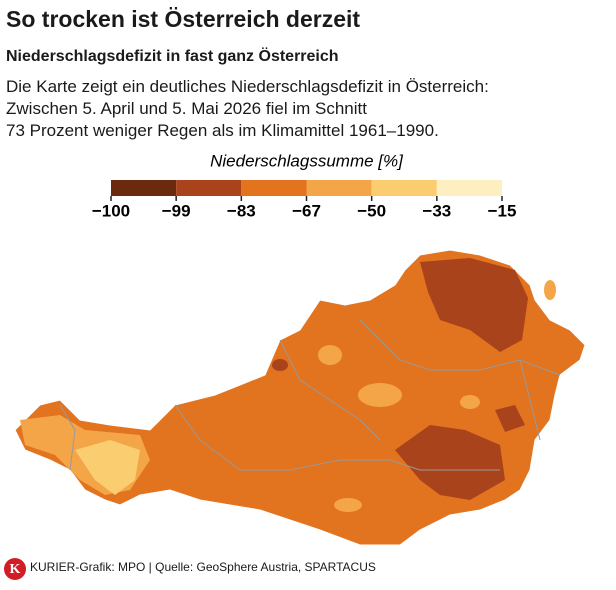 The height and width of the screenshot is (590, 616). What do you see at coordinates (111, 210) in the screenshot?
I see `legend-tick-label: −100` at bounding box center [111, 210].